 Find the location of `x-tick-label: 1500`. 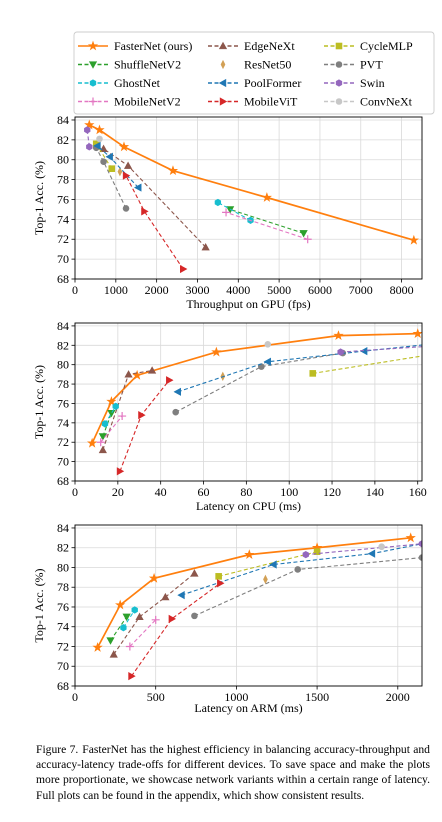

x-tick-label: 1500 is located at coordinates (317, 697).